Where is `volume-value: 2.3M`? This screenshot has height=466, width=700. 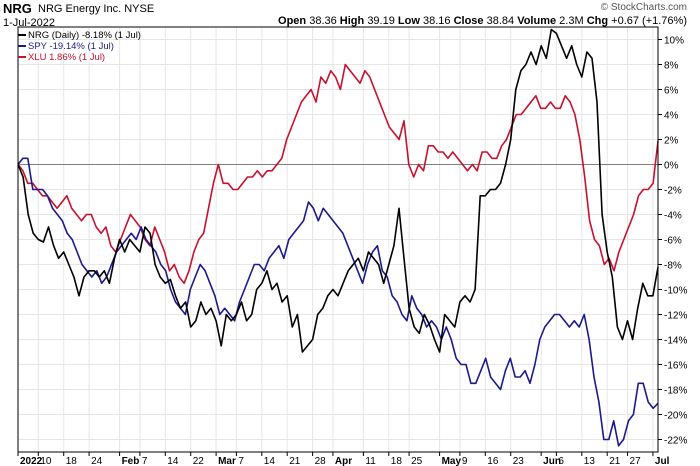
volume-value: 2.3M is located at coordinates (571, 21).